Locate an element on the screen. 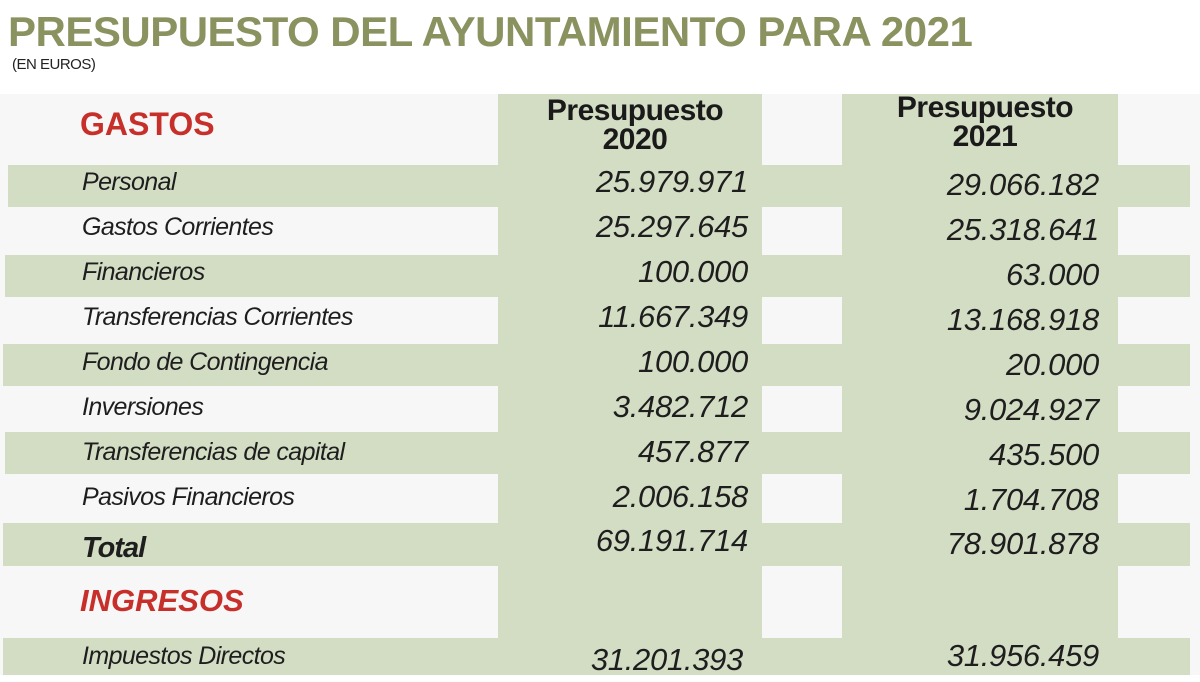 This screenshot has height=682, width=1200. row-label: Personal is located at coordinates (129, 182).